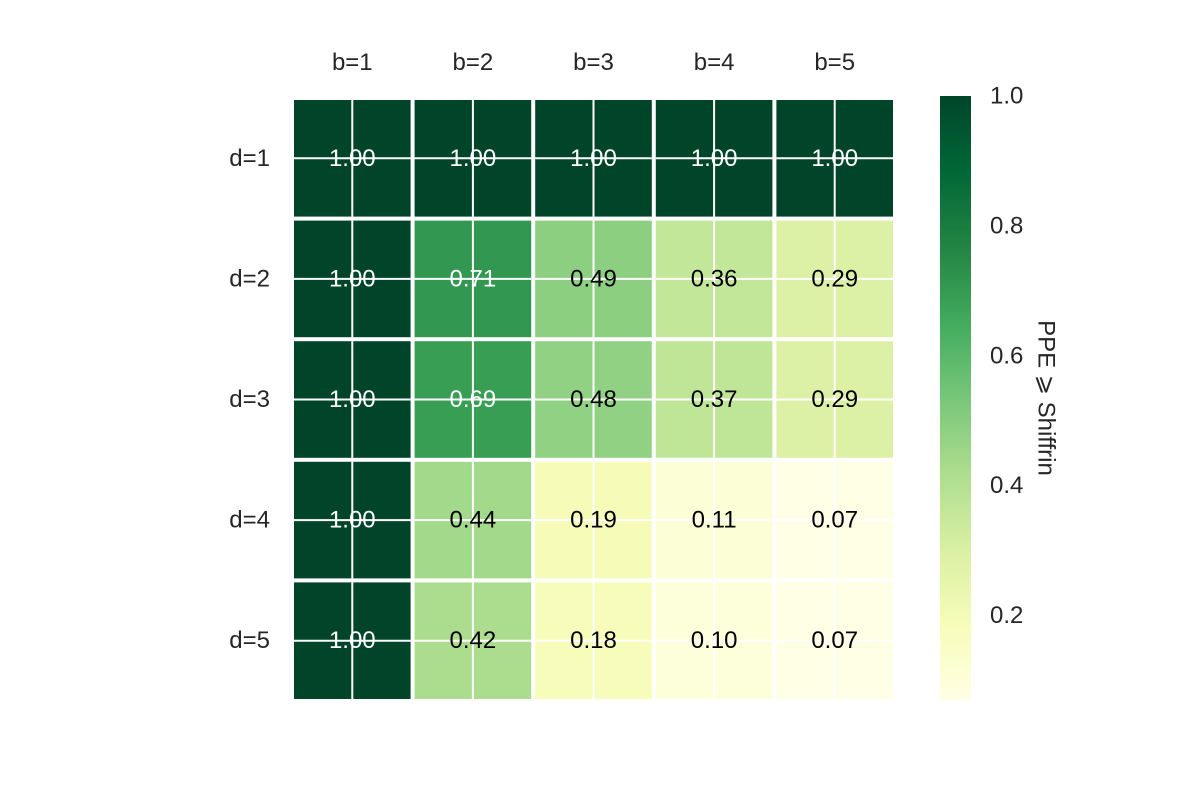  I want to click on cell-value-label: 0.19, so click(593, 520).